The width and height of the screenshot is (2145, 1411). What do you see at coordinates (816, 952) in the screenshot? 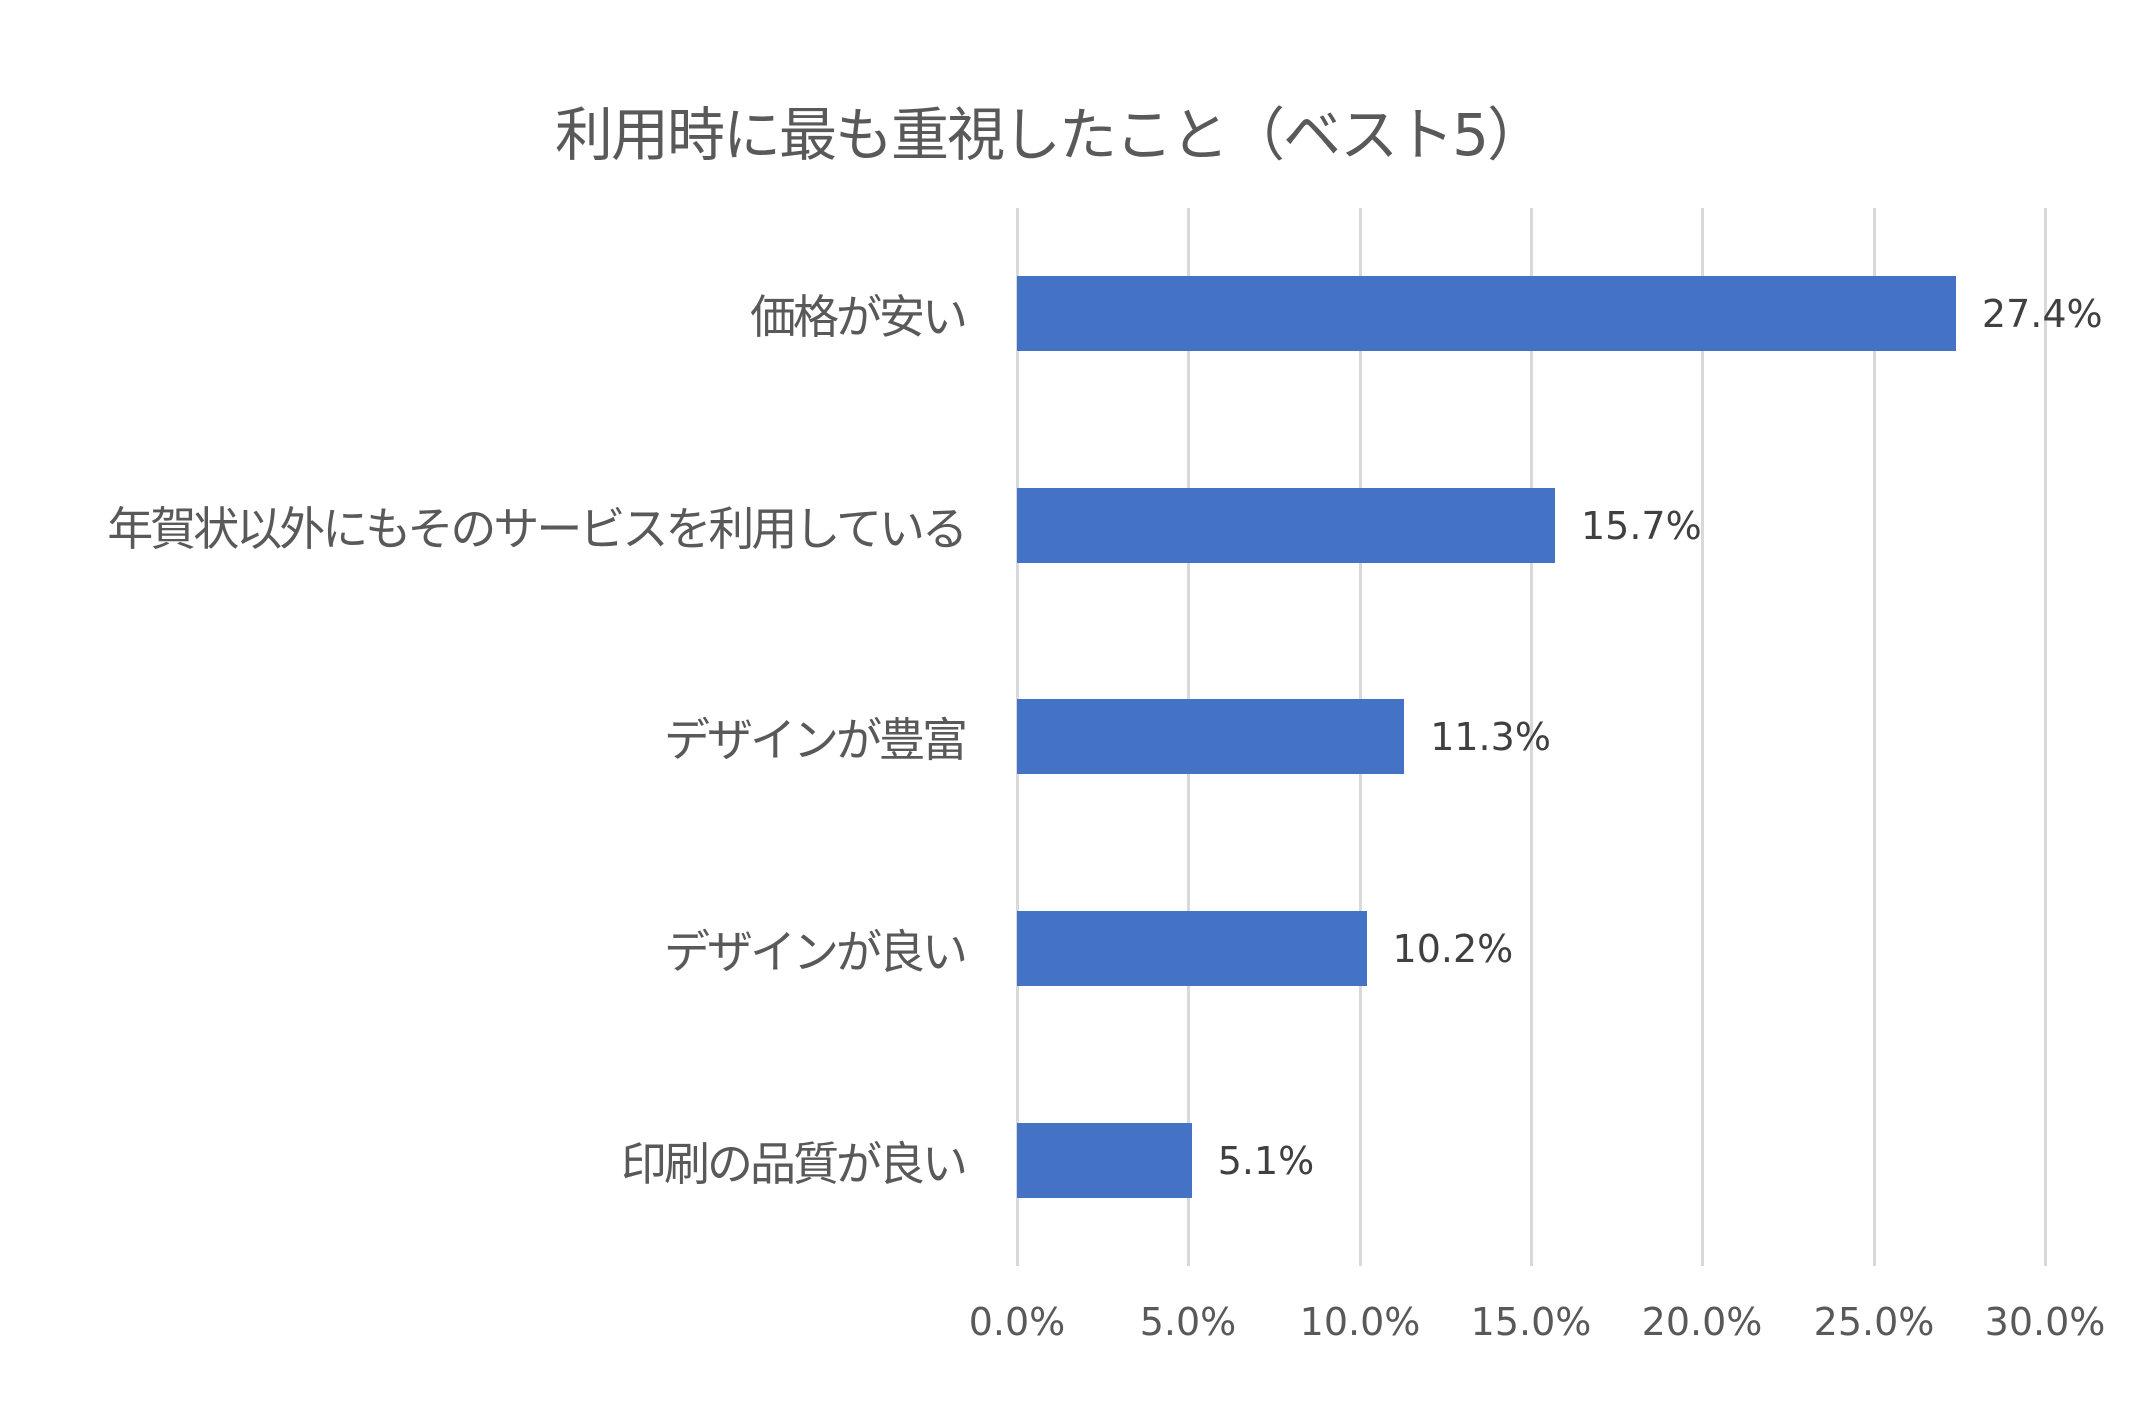
I see `category-label: デザインが良い` at bounding box center [816, 952].